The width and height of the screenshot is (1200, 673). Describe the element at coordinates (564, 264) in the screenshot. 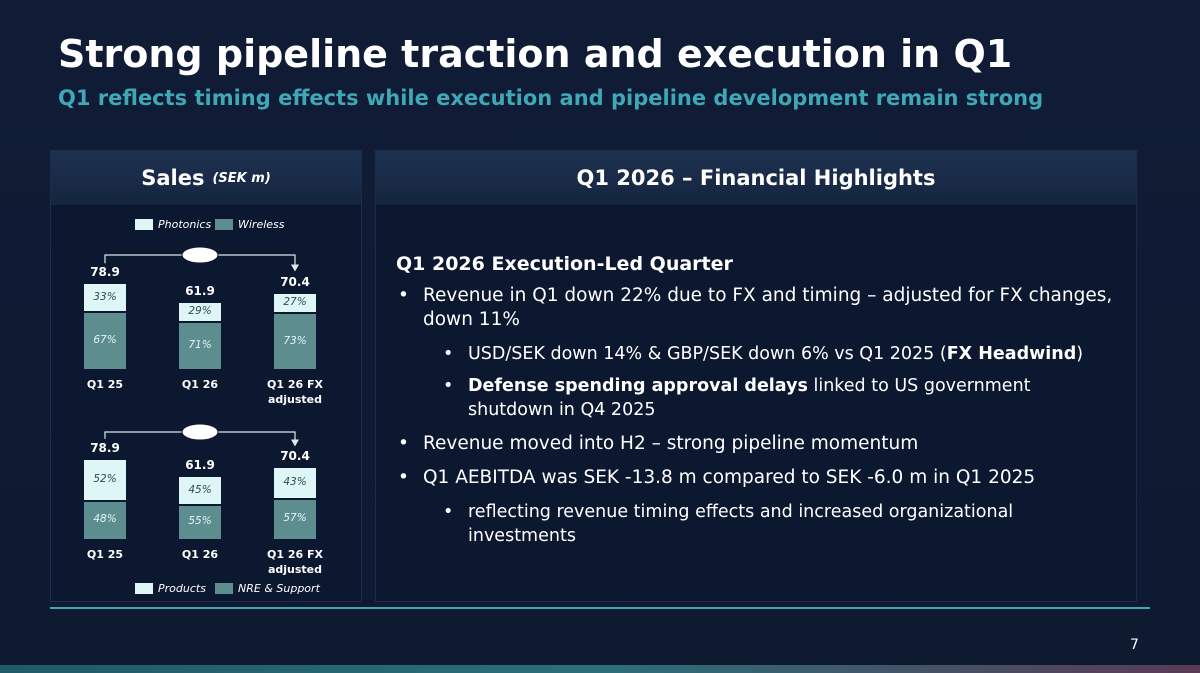

I see `heading: Q1 2026 Execution-Led Quarter` at that location.